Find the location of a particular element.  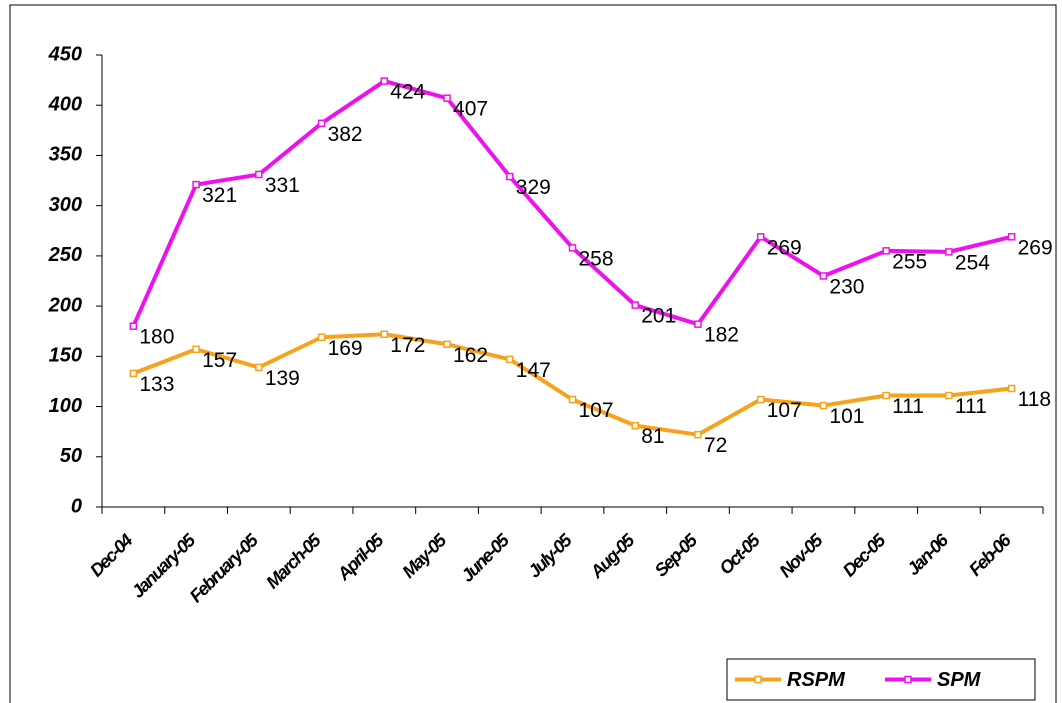

x-tick-label: July-05 is located at coordinates (550, 555).